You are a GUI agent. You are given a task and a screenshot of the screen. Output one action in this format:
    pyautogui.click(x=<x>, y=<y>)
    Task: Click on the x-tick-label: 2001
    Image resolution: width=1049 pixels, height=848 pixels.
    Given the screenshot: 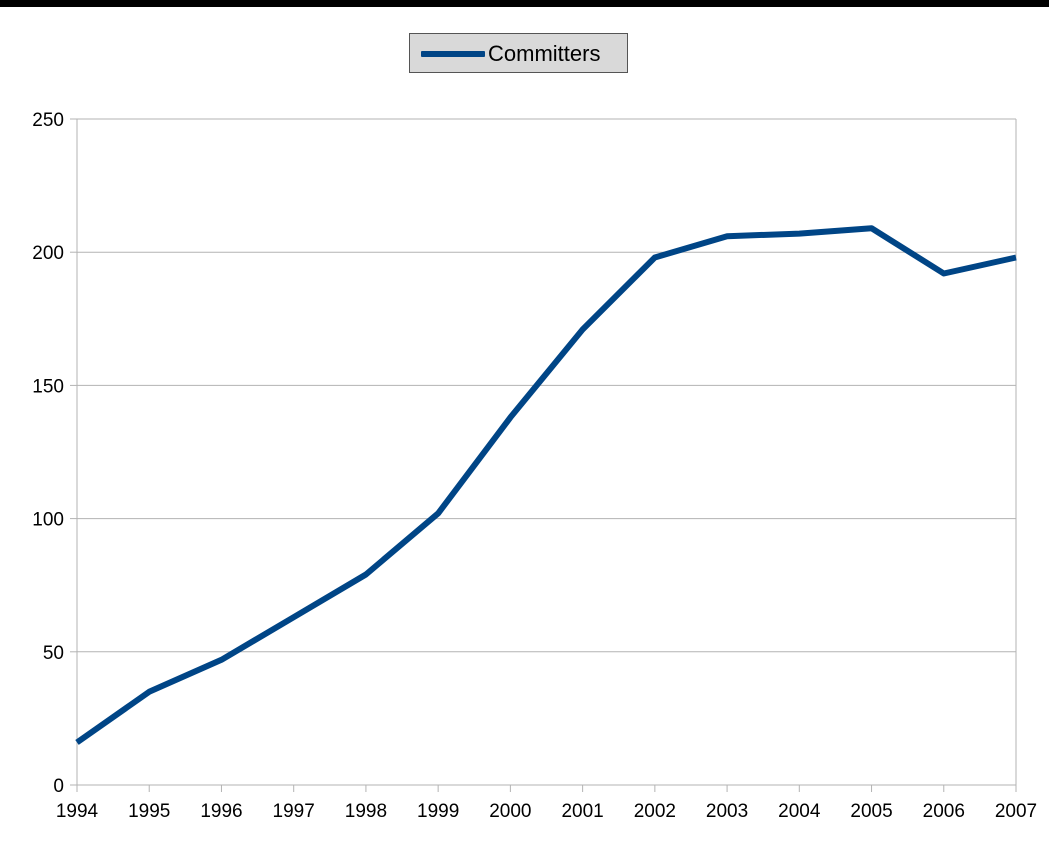 What is the action you would take?
    pyautogui.click(x=582, y=811)
    